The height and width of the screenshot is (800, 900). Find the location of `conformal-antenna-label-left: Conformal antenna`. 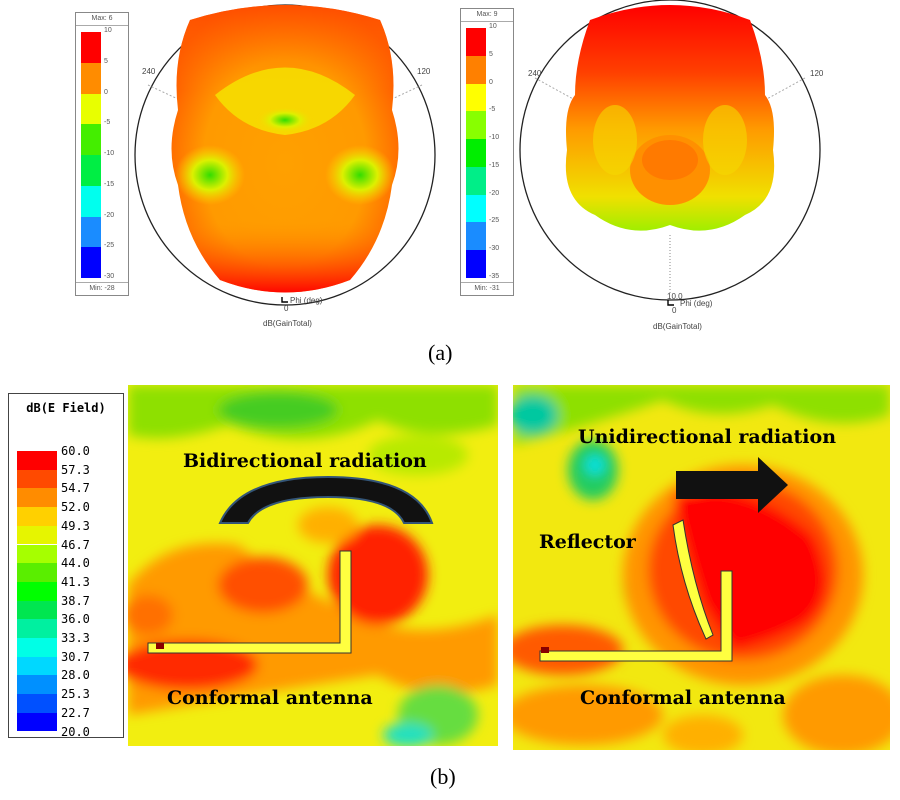

conformal-antenna-label-left: Conformal antenna is located at coordinates (270, 698).